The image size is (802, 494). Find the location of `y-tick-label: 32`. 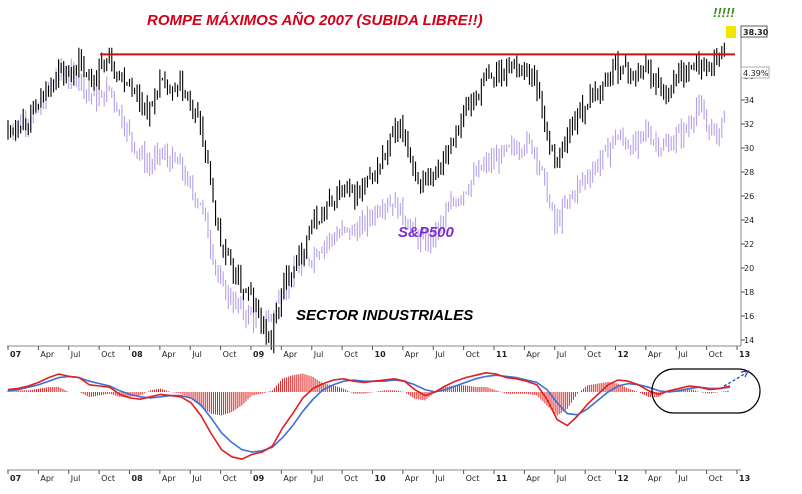

y-tick-label: 32 is located at coordinates (749, 124).